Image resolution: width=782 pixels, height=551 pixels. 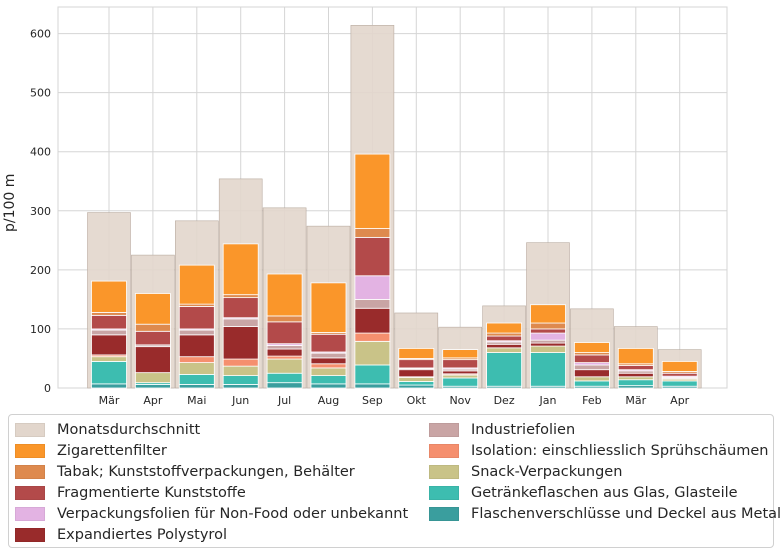 What do you see at coordinates (14, 200) in the screenshot?
I see `y-axis-label-container: p/100 m` at bounding box center [14, 200].